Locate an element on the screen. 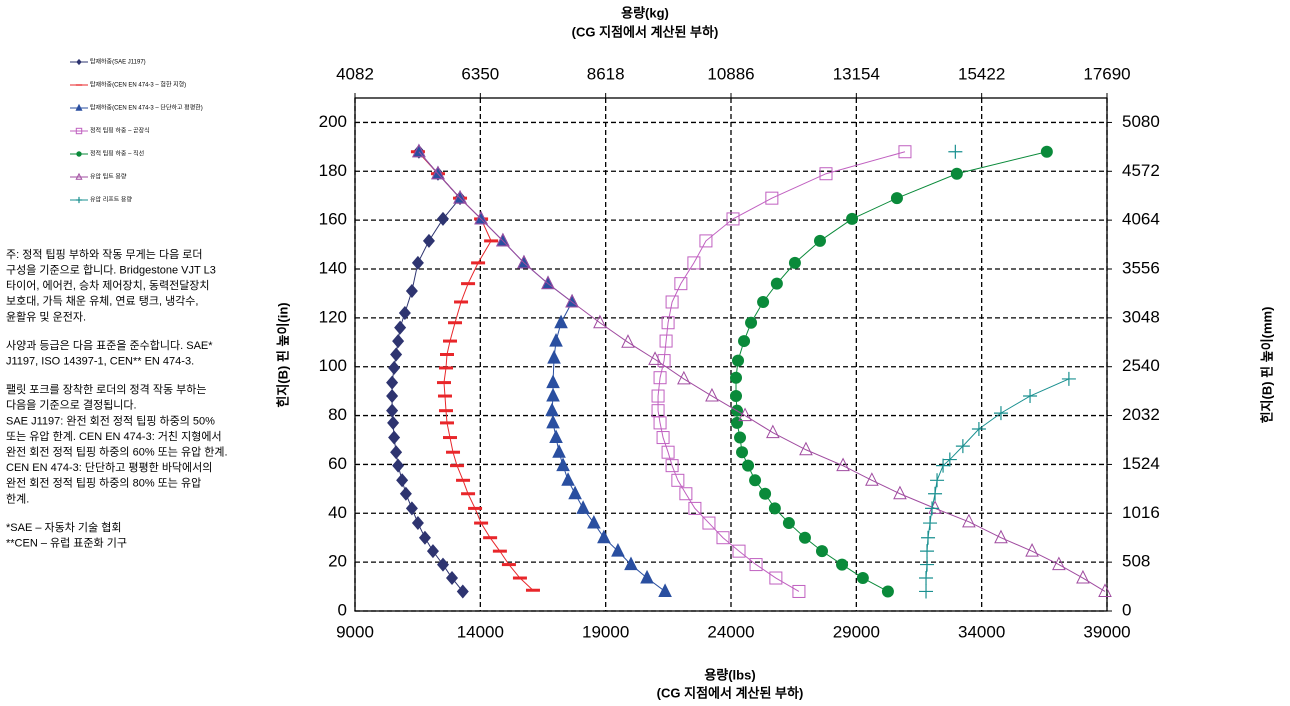 The width and height of the screenshot is (1290, 706). note-line: 구성을 기준으로 합니다. Bridgestone VJT L3 is located at coordinates (111, 270).